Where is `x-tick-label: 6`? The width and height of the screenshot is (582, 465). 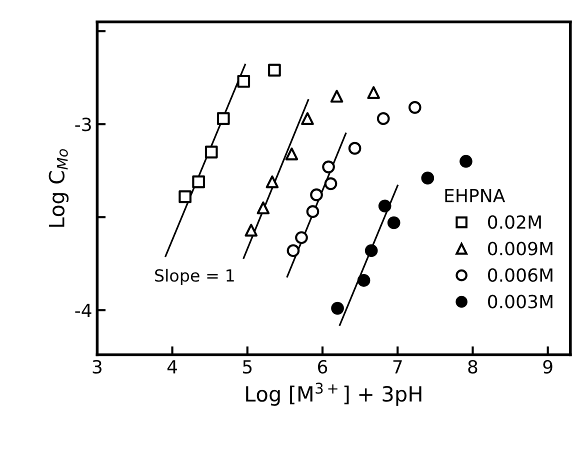
x-tick-label: 6 is located at coordinates (323, 367).